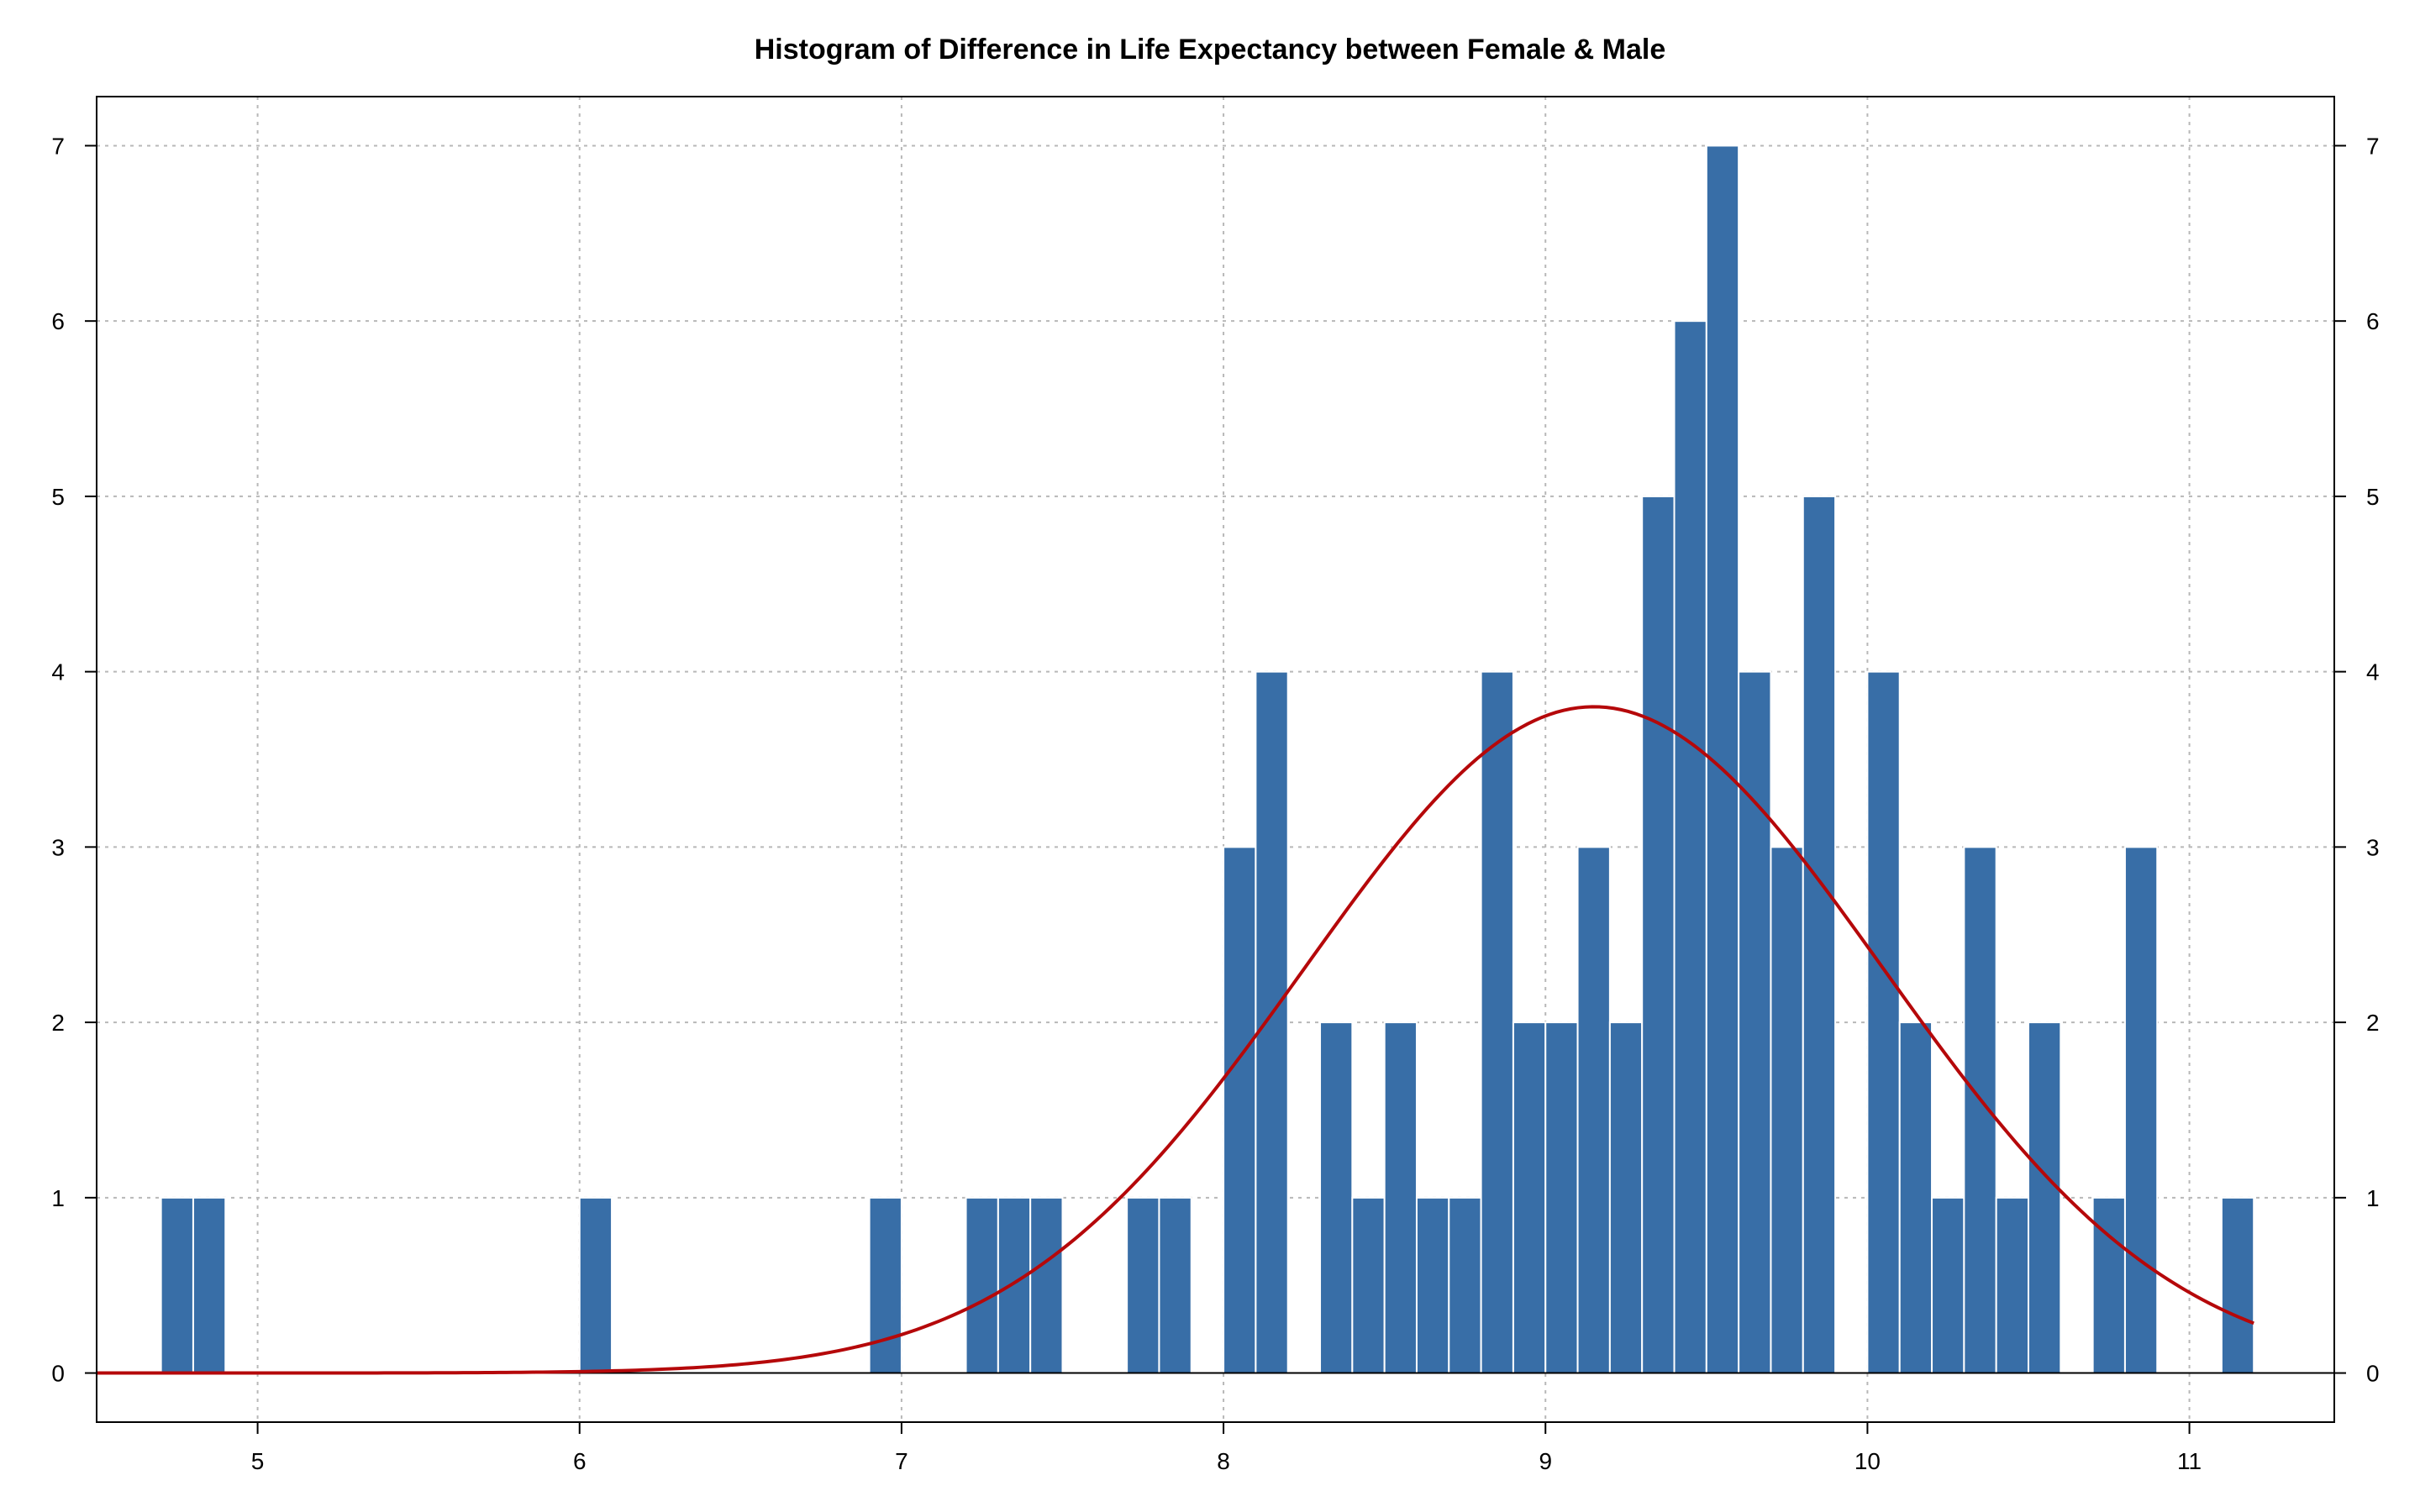 This screenshot has width=2420, height=1512. I want to click on x-tick-label: 11, so click(2189, 1461).